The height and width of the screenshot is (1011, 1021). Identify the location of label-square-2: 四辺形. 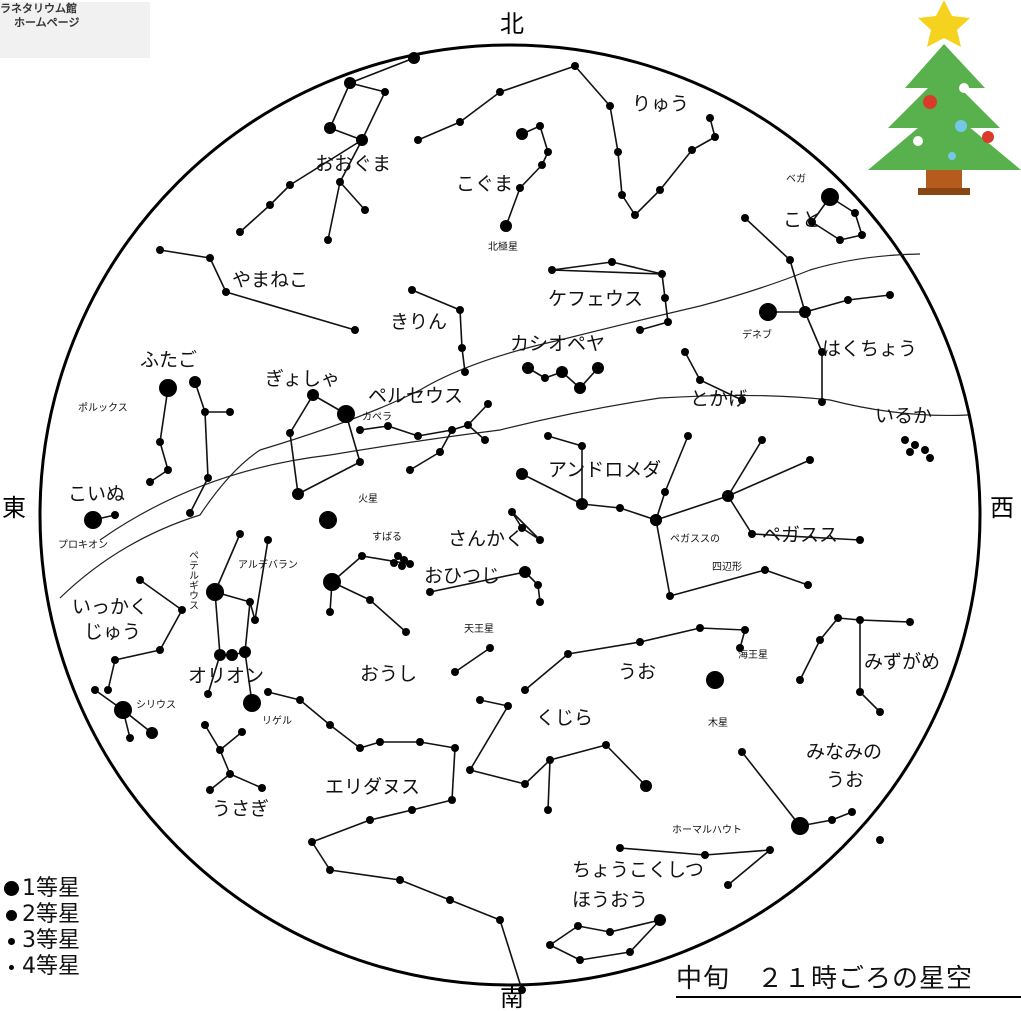
(727, 567).